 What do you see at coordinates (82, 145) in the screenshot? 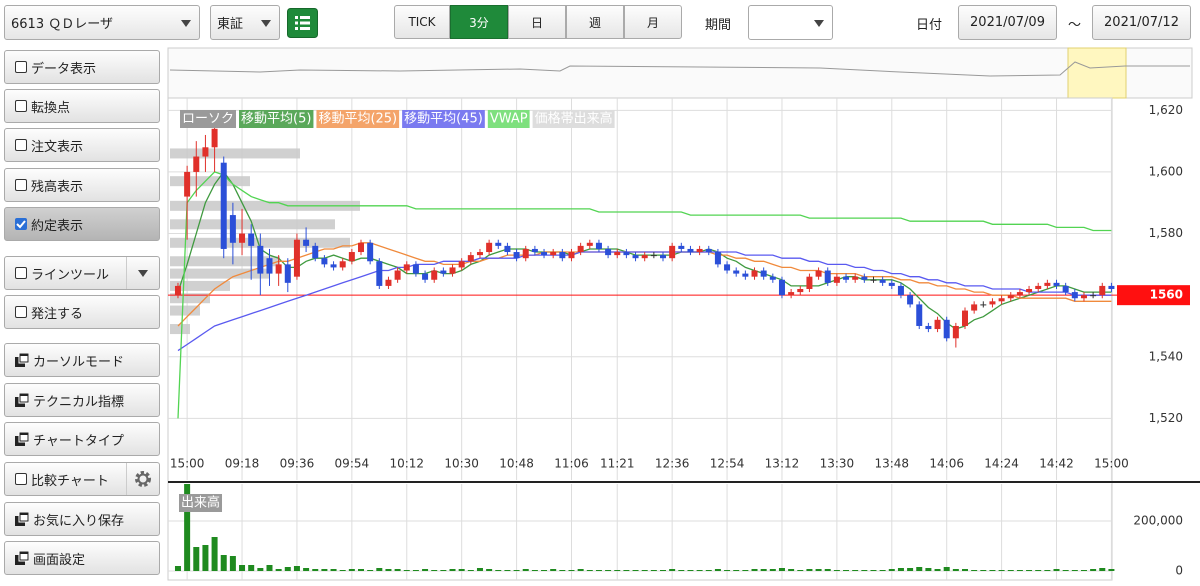
I see `sidebar-button: 注文表示` at bounding box center [82, 145].